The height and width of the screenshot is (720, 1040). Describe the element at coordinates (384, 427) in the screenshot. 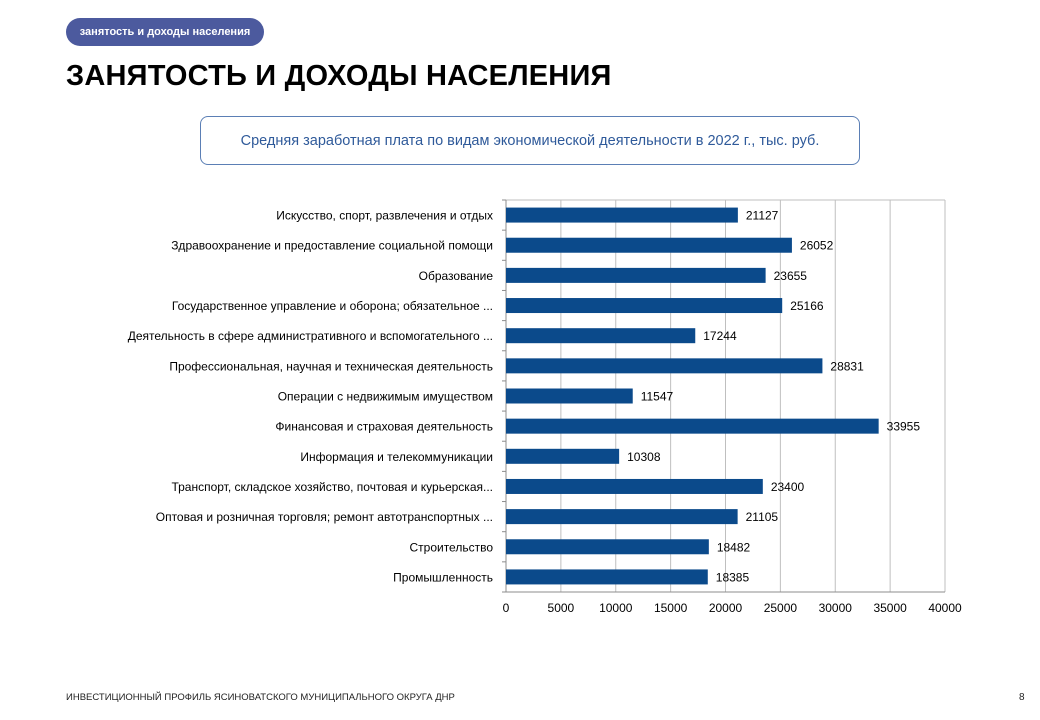

I see `category-label: Финансовая и страховая деятельность` at that location.